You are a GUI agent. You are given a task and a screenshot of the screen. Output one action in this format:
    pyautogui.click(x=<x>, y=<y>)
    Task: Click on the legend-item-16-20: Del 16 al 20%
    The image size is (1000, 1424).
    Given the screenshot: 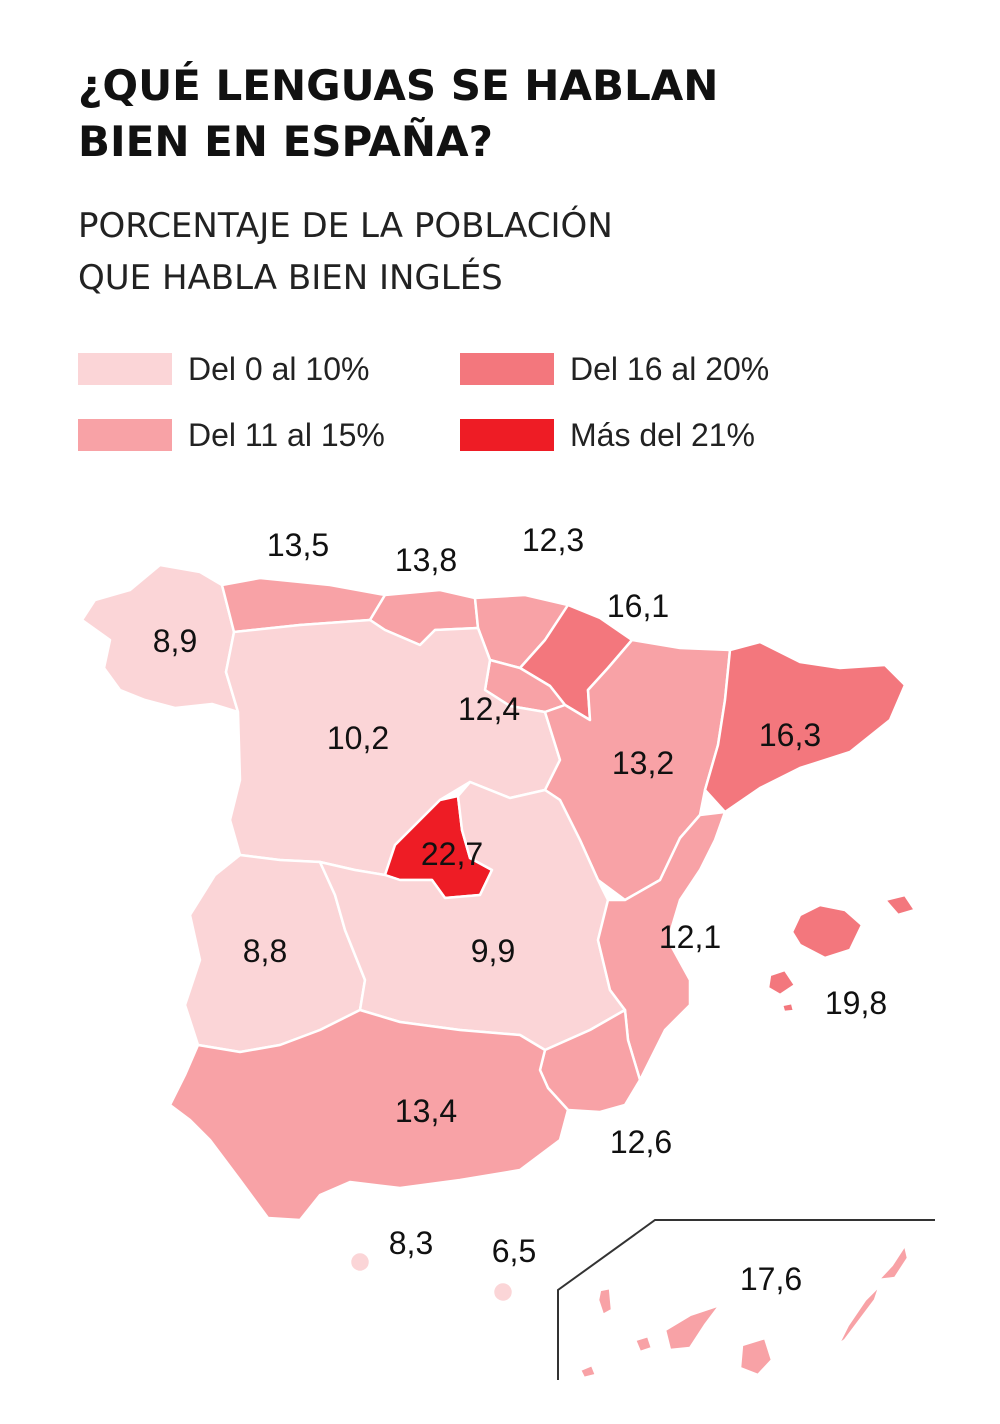 What is the action you would take?
    pyautogui.click(x=614, y=369)
    